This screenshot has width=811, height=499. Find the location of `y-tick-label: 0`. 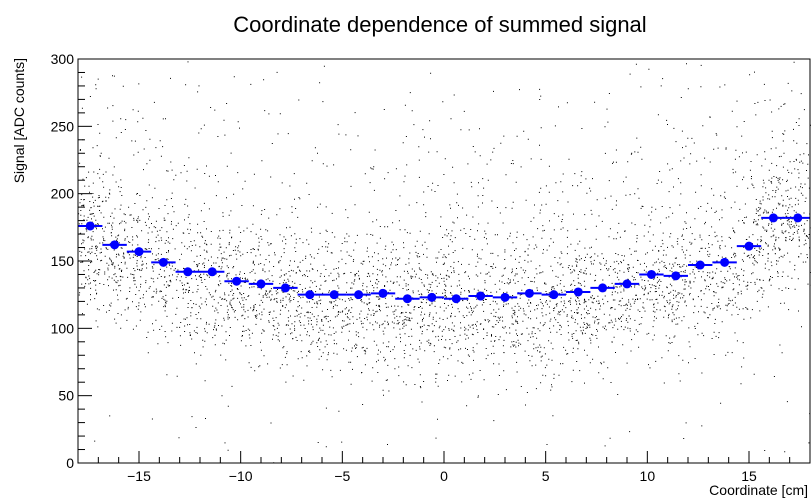

y-tick-label: 0 is located at coordinates (70, 463).